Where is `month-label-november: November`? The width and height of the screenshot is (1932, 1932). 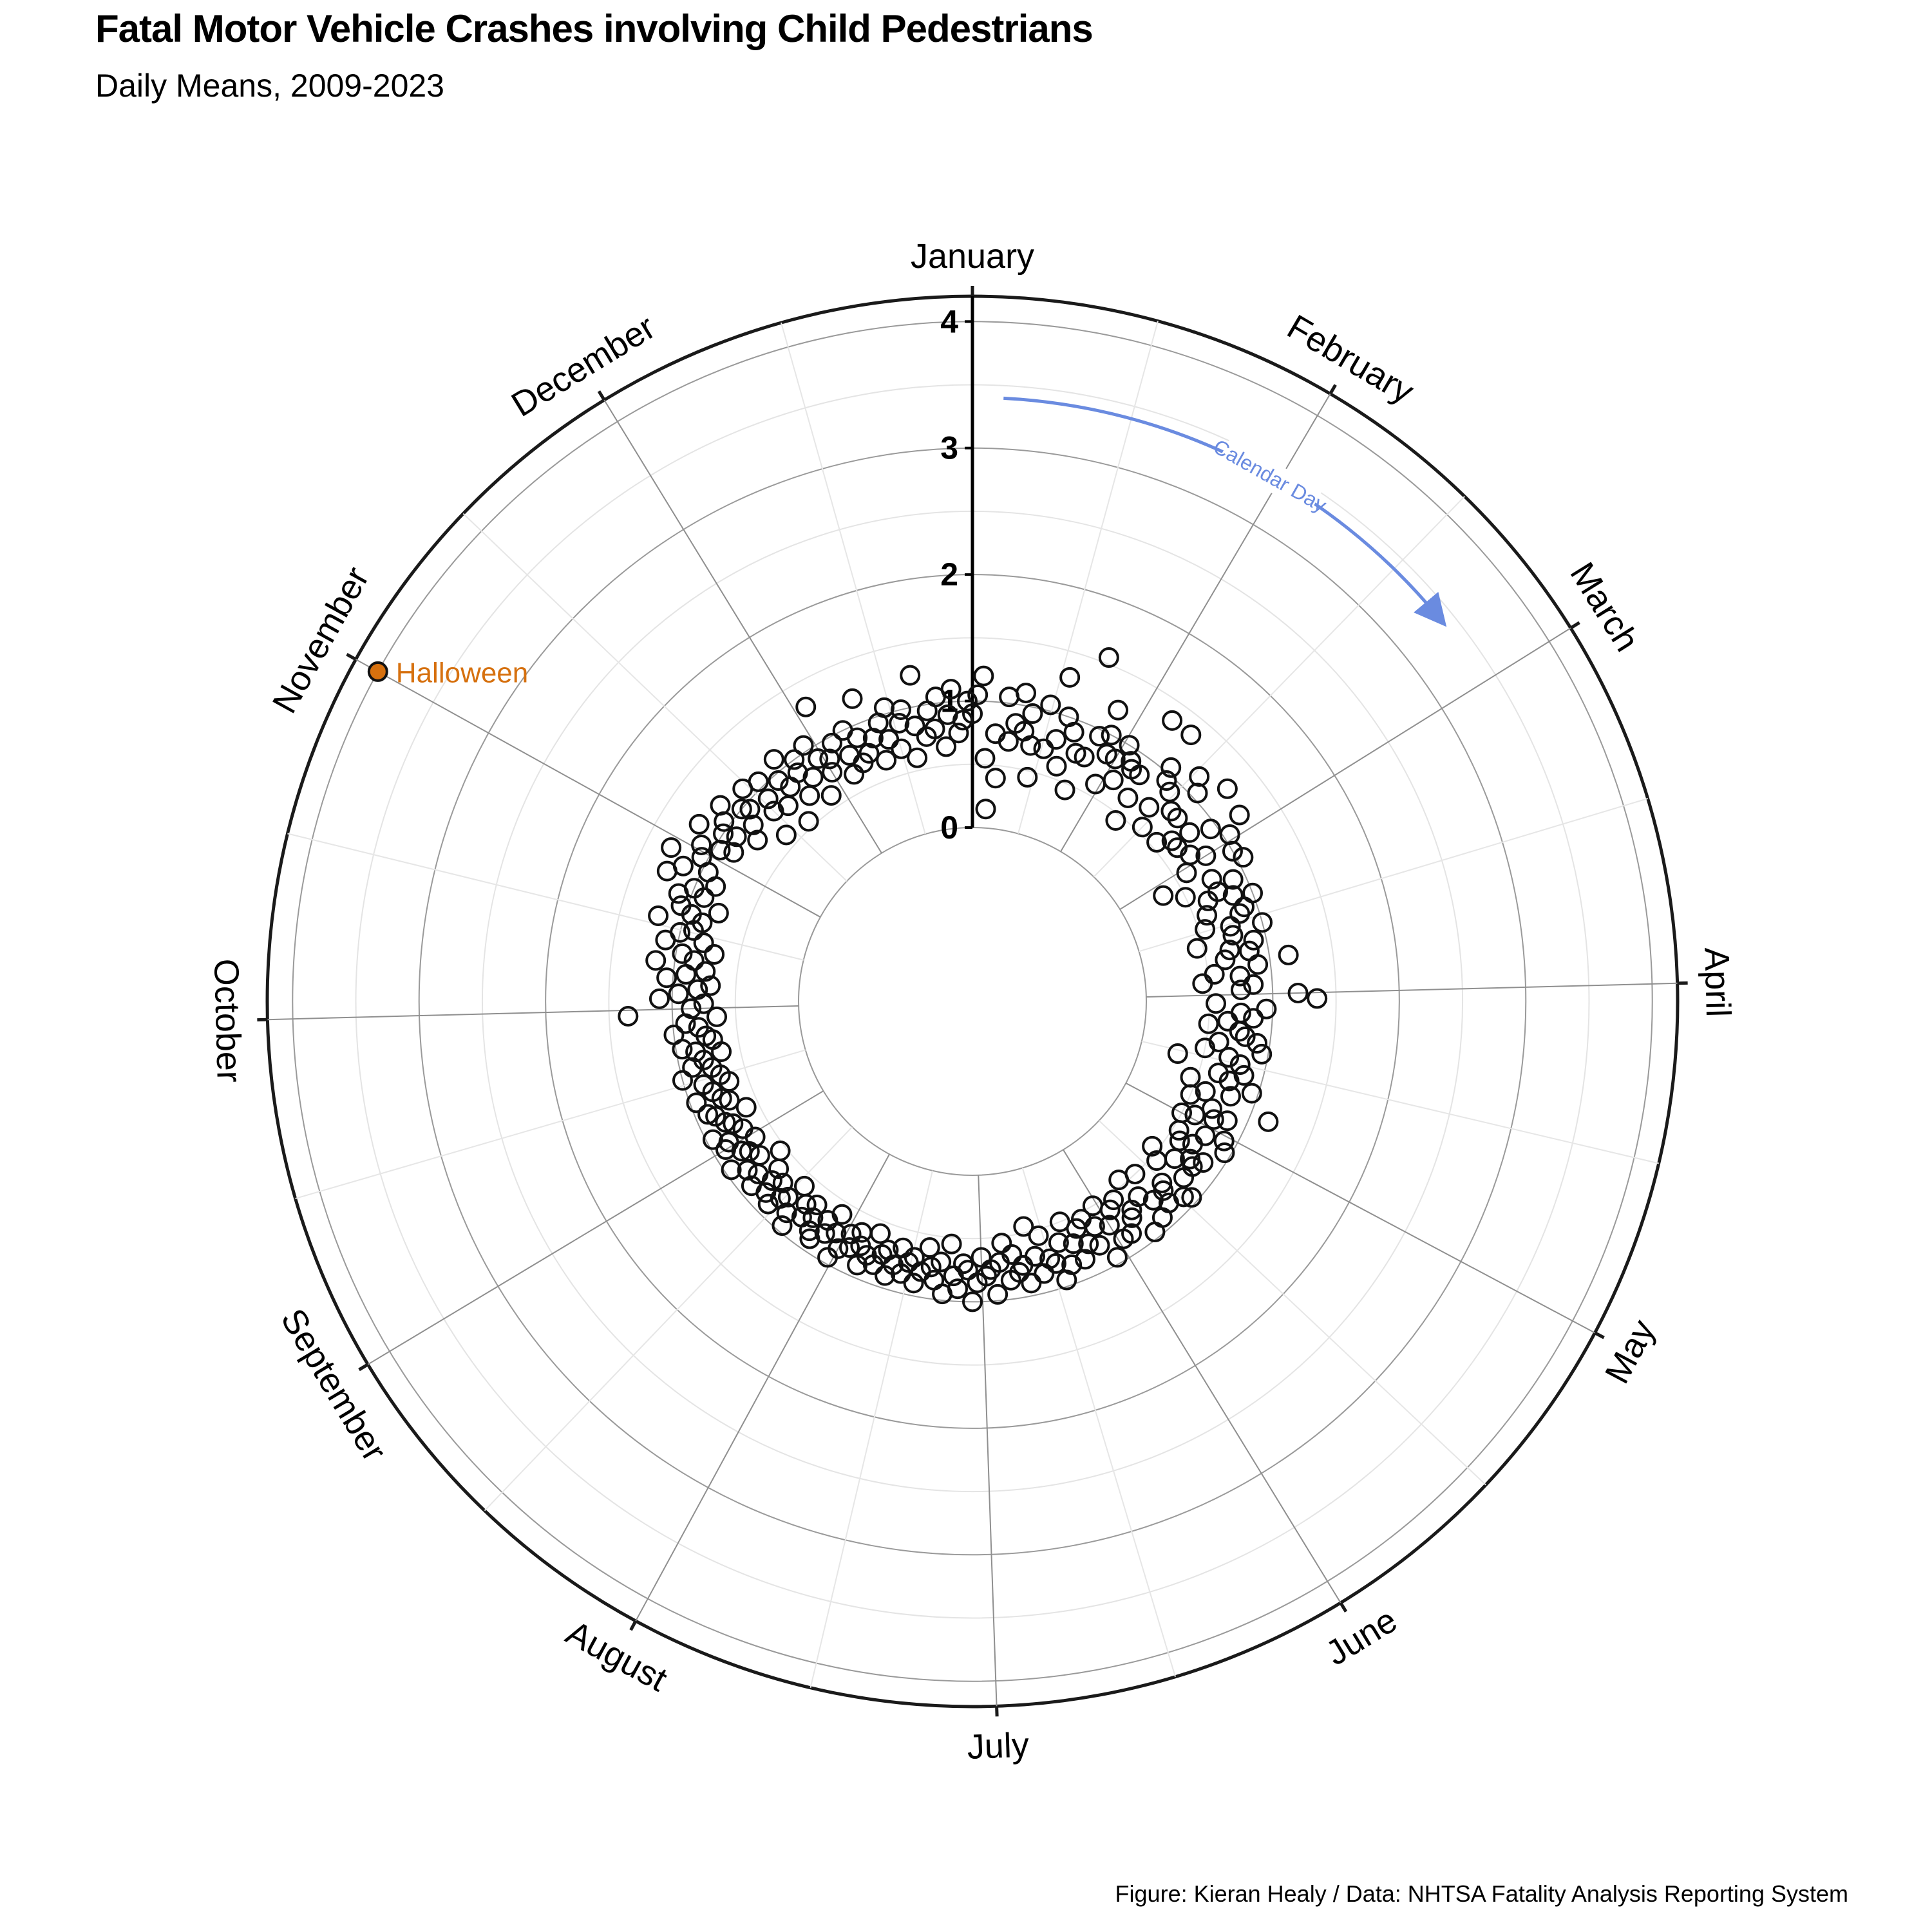
month-label-november: November is located at coordinates (321, 639).